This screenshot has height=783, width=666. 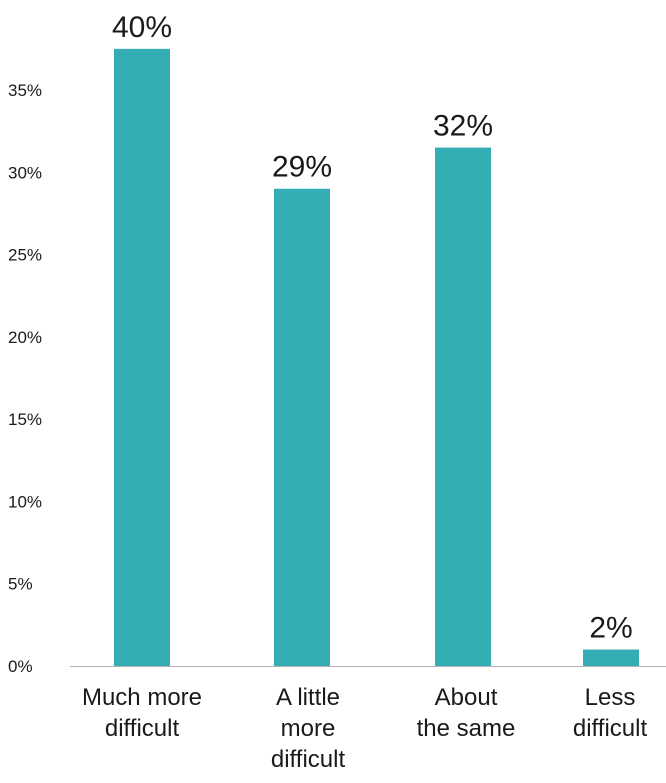 I want to click on y-axis-ticks: 0% 5% 10% 15% 20% 25% 30% 35%, so click(x=25, y=378).